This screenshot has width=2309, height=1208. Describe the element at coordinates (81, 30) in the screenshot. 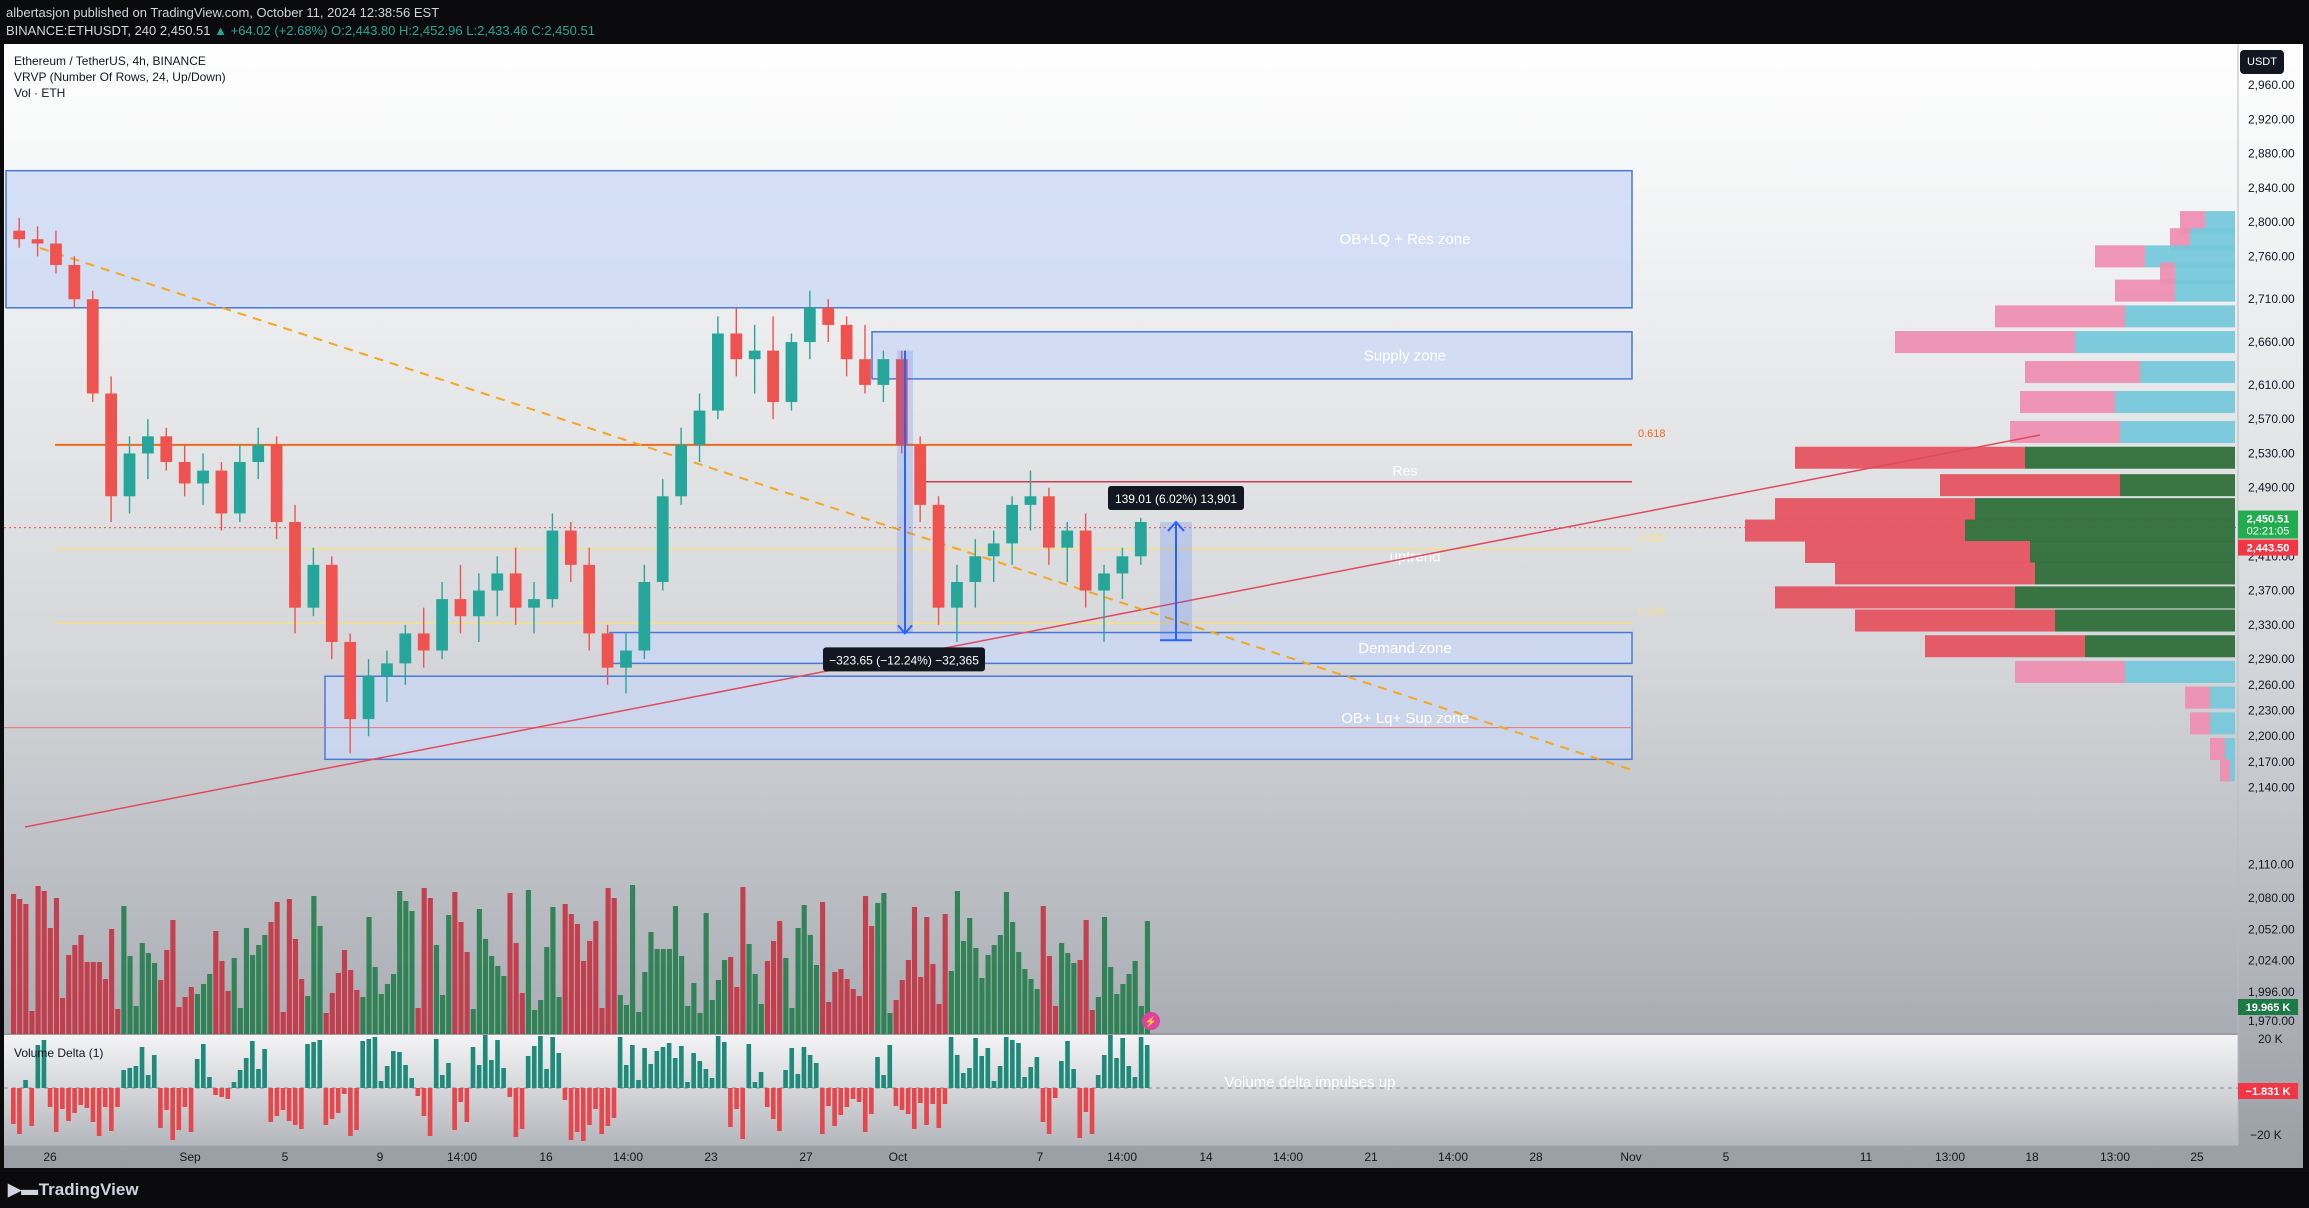

I see `symbol-label: BINANCE:ETHUSDT, 240` at that location.